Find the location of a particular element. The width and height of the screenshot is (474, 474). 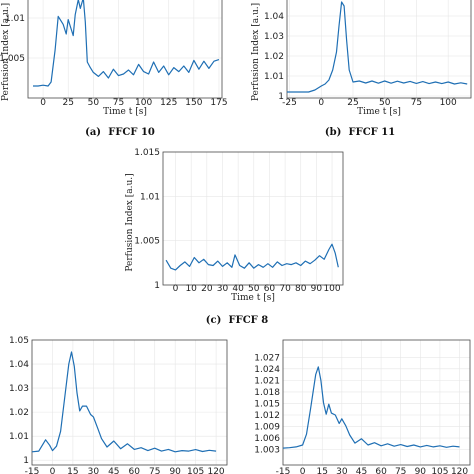

caption-c-name: FFCF 8 is located at coordinates (249, 320).